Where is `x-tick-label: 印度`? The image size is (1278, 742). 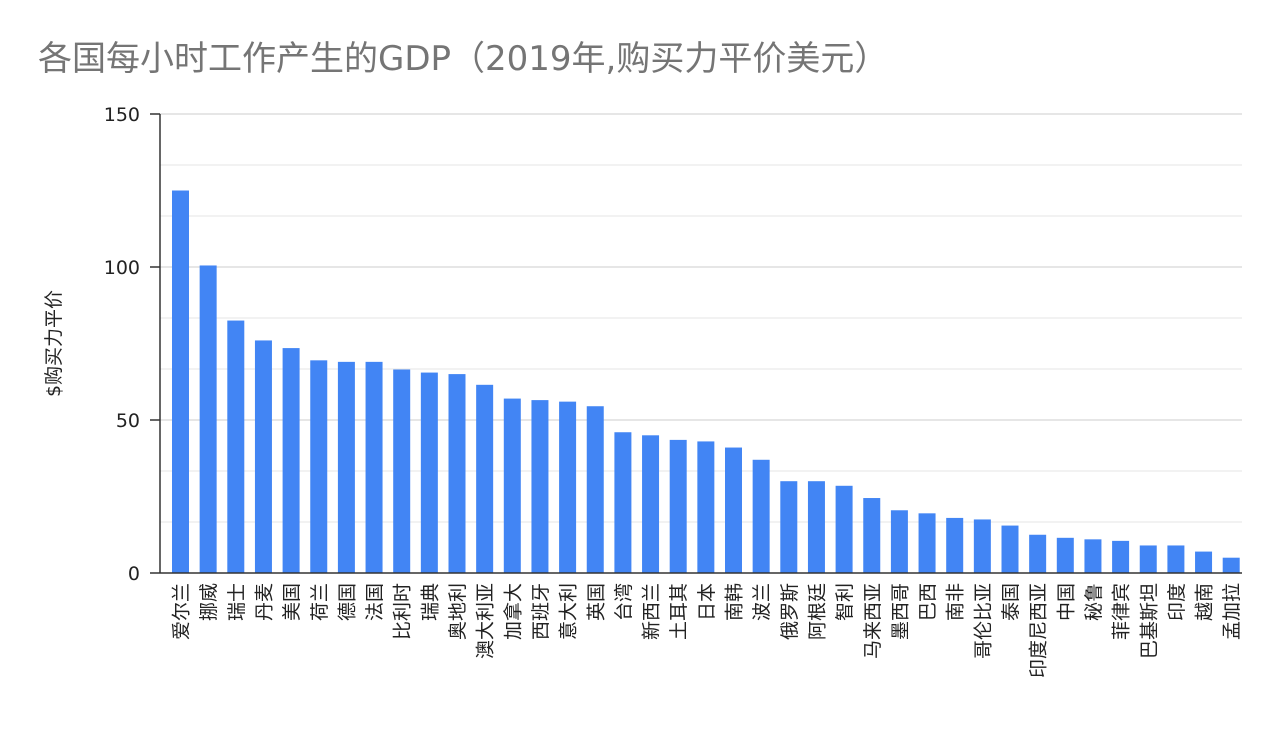
x-tick-label: 印度 is located at coordinates (1177, 602).